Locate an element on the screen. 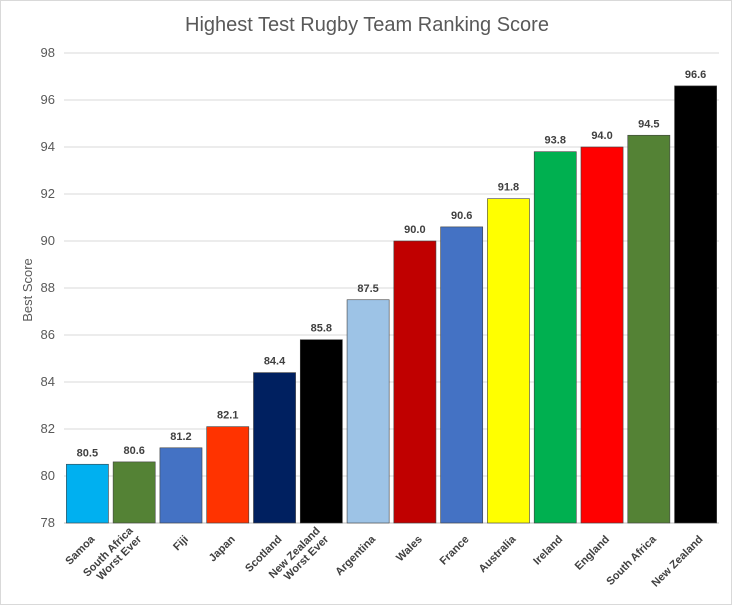 This screenshot has height=605, width=732. x-tick-label: Argentina is located at coordinates (355, 555).